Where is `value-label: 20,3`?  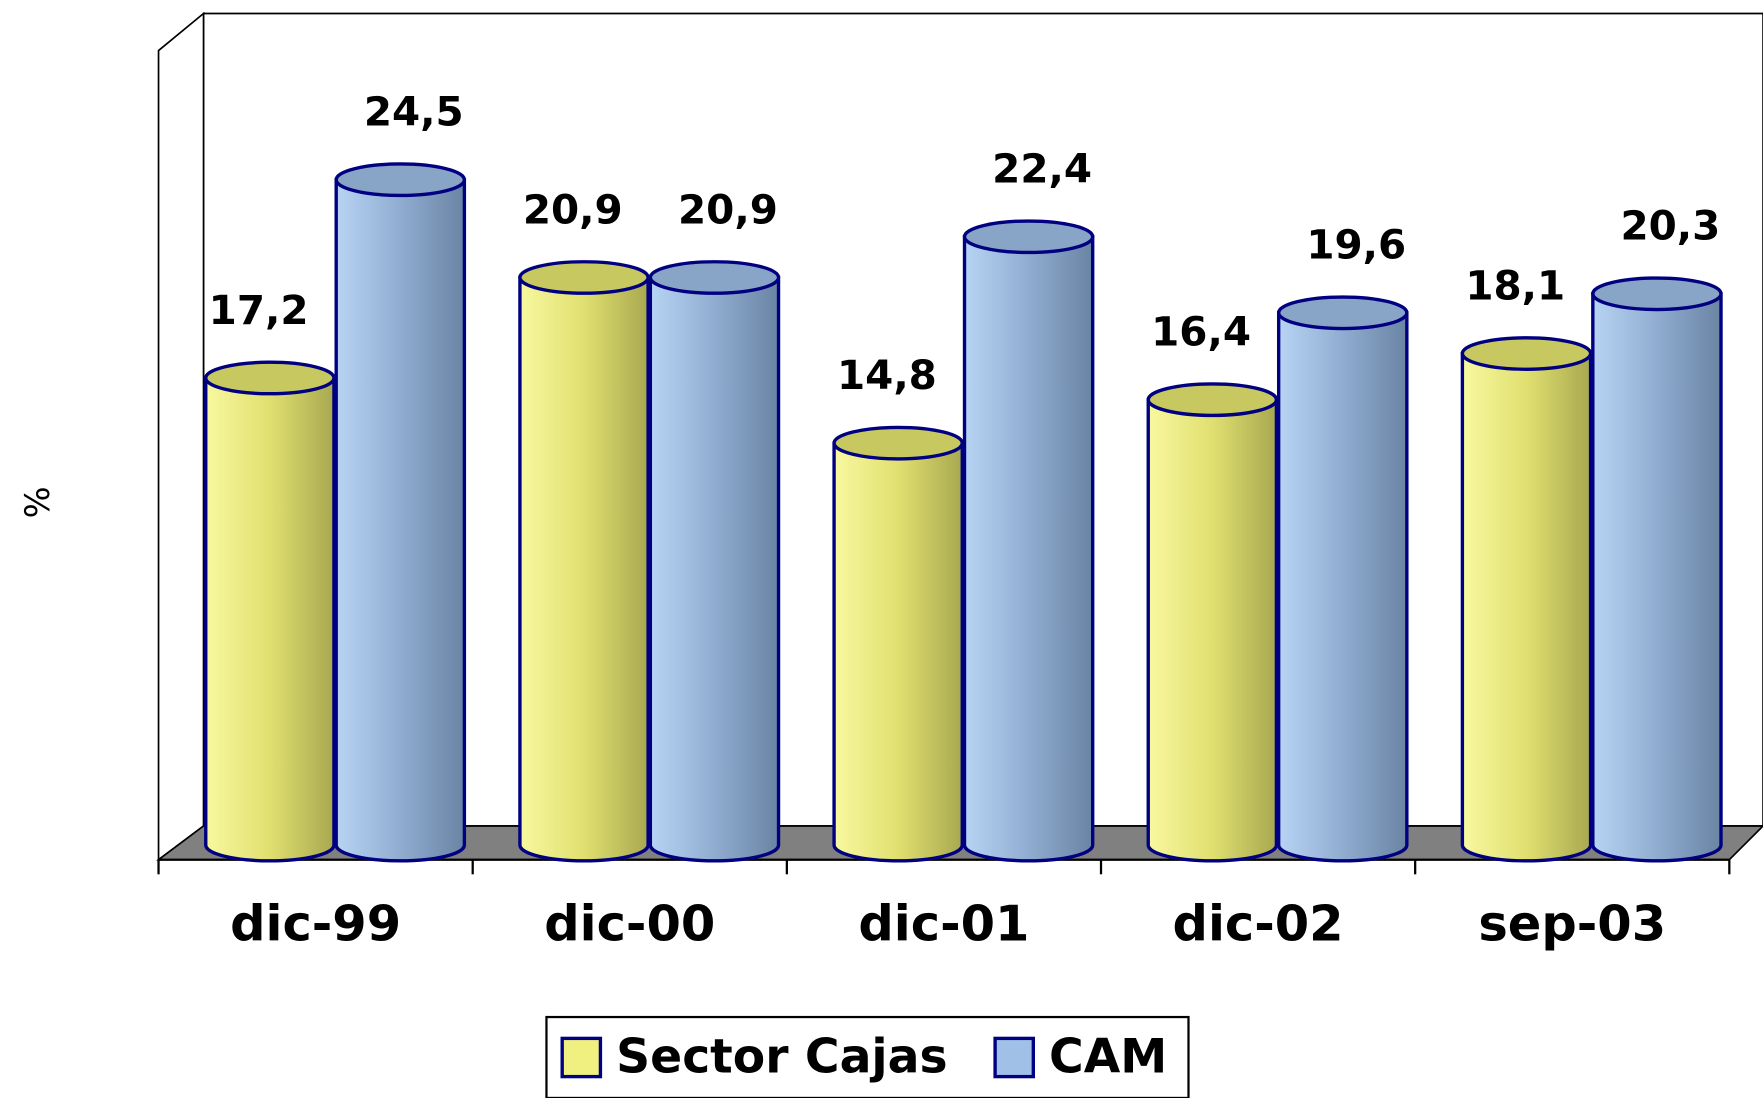
value-label: 20,3 is located at coordinates (1670, 226).